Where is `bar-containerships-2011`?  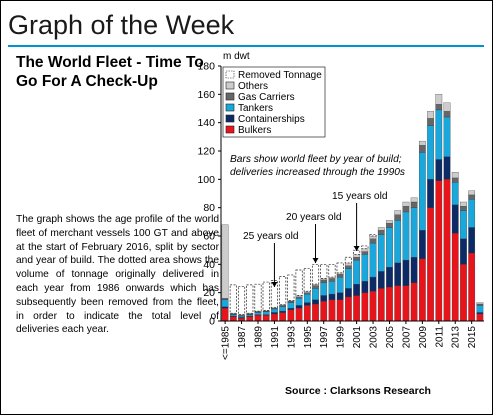
bar-containerships-2011 is located at coordinates (439, 170).